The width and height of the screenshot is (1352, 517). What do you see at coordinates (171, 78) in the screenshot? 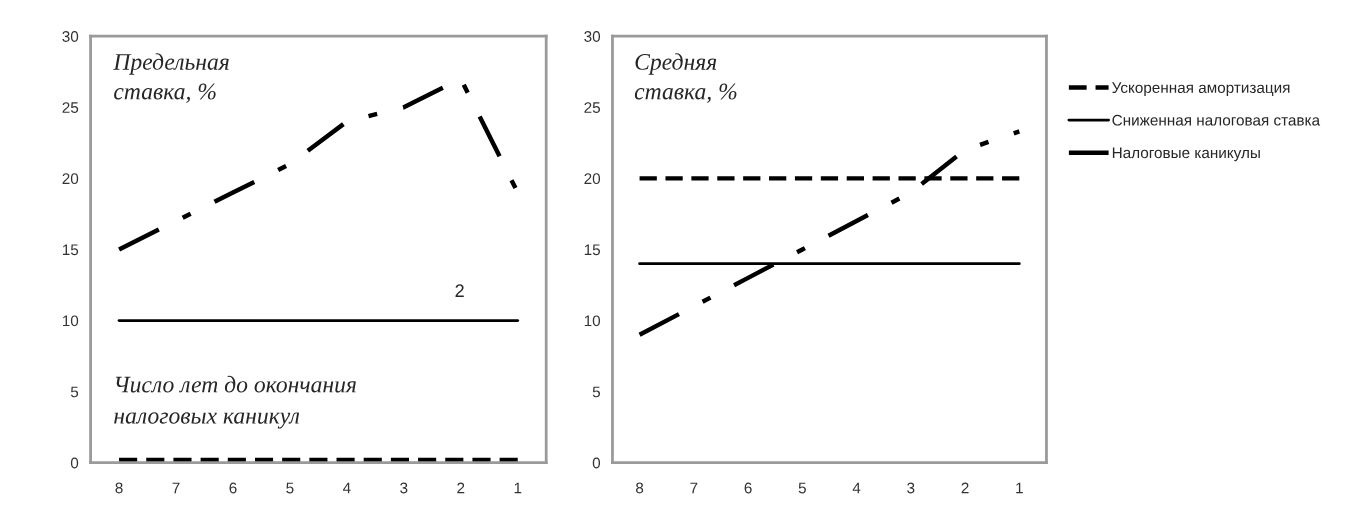
I see `text: Предельная ставка, %` at bounding box center [171, 78].